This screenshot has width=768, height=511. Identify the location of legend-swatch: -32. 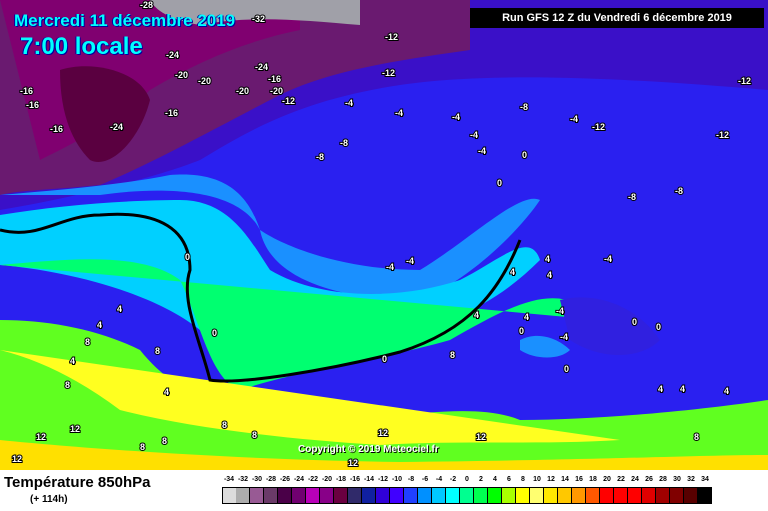
(243, 490).